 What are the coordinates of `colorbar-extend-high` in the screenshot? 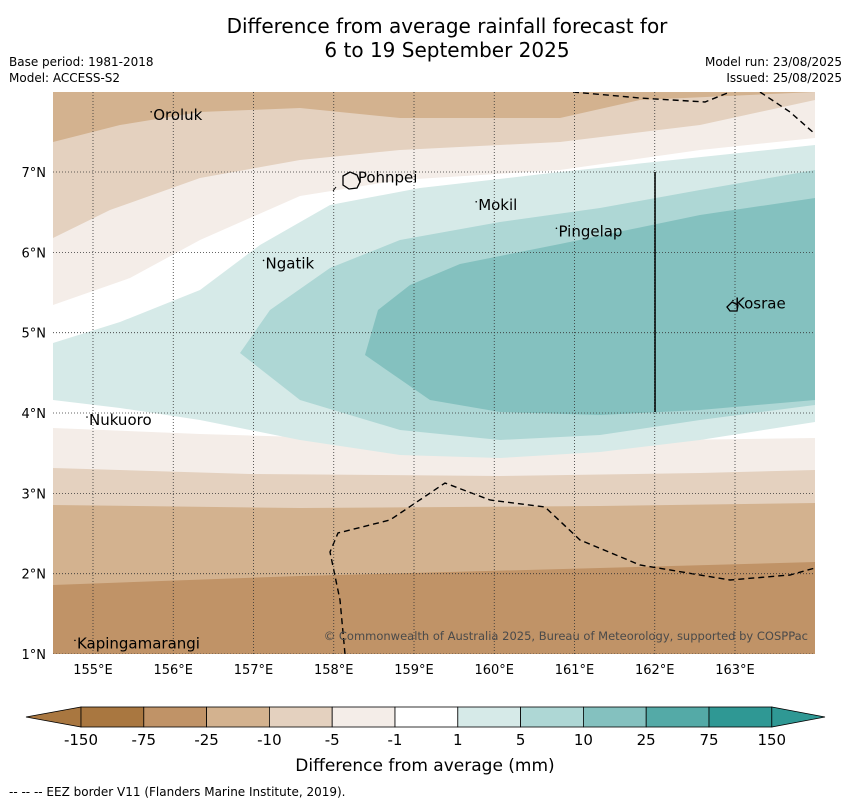 It's located at (798, 717).